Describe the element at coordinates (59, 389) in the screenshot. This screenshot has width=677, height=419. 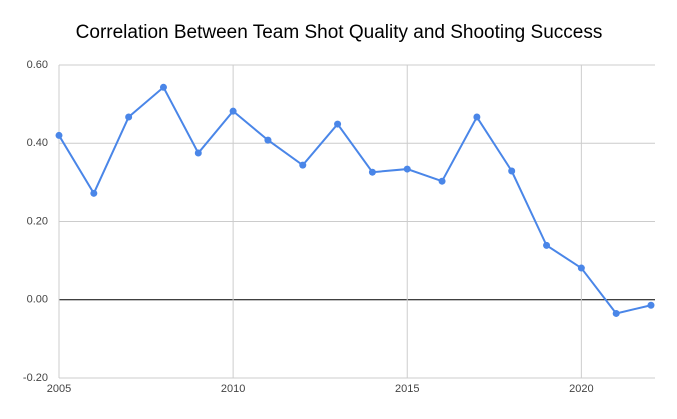
I see `x-tick-label: 2005` at that location.